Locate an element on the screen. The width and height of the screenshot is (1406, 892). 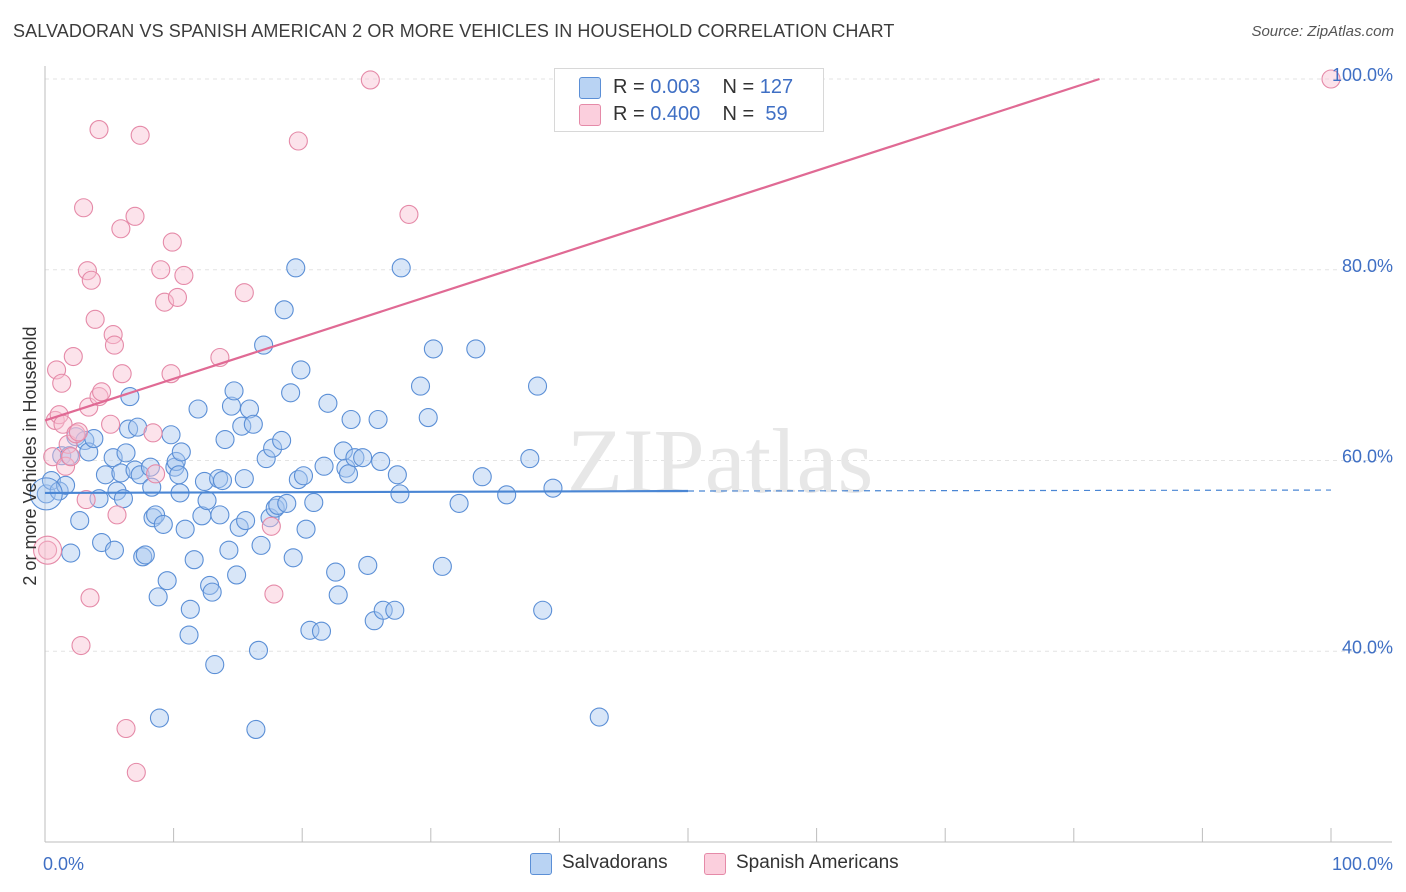
x-tick-label: 100.0% is located at coordinates (1362, 864).